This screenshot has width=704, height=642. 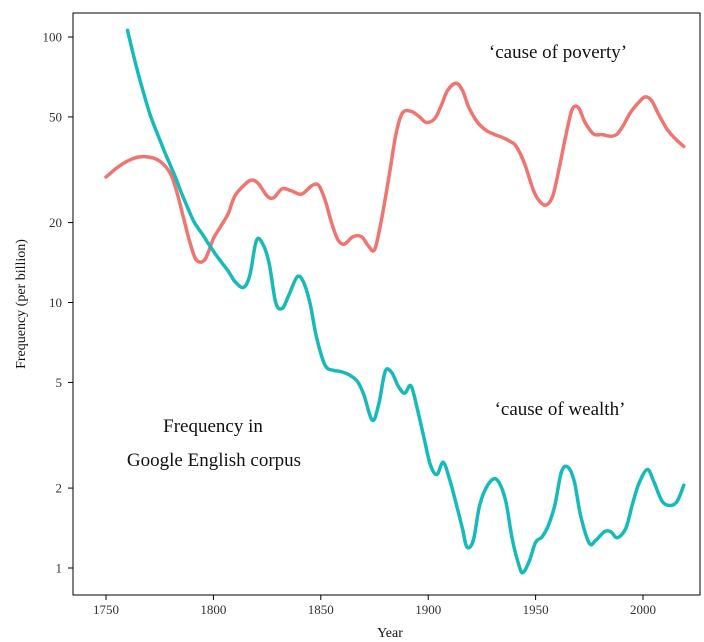 What do you see at coordinates (213, 609) in the screenshot?
I see `x-tick-label: 1800` at bounding box center [213, 609].